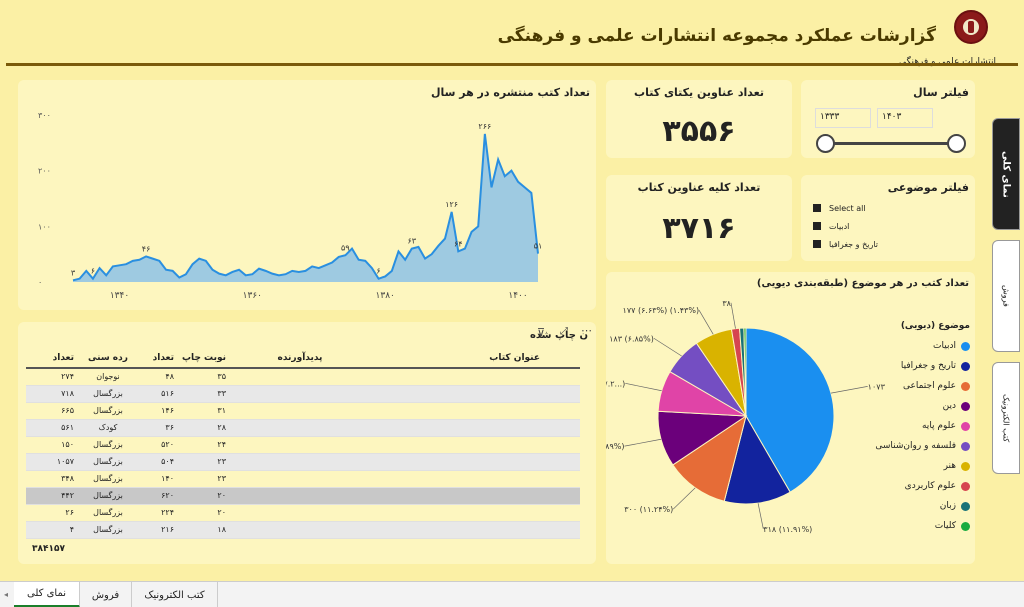  Describe the element at coordinates (47, 594) in the screenshot. I see `page-tab-overview: نمای کلی` at that location.